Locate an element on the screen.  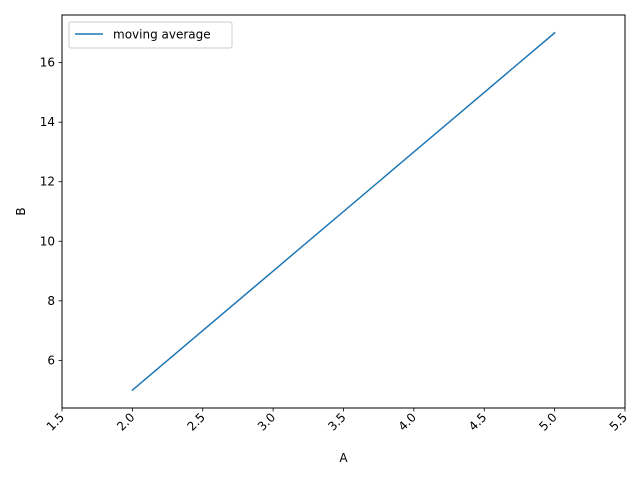
legend: moving average is located at coordinates (150, 35).